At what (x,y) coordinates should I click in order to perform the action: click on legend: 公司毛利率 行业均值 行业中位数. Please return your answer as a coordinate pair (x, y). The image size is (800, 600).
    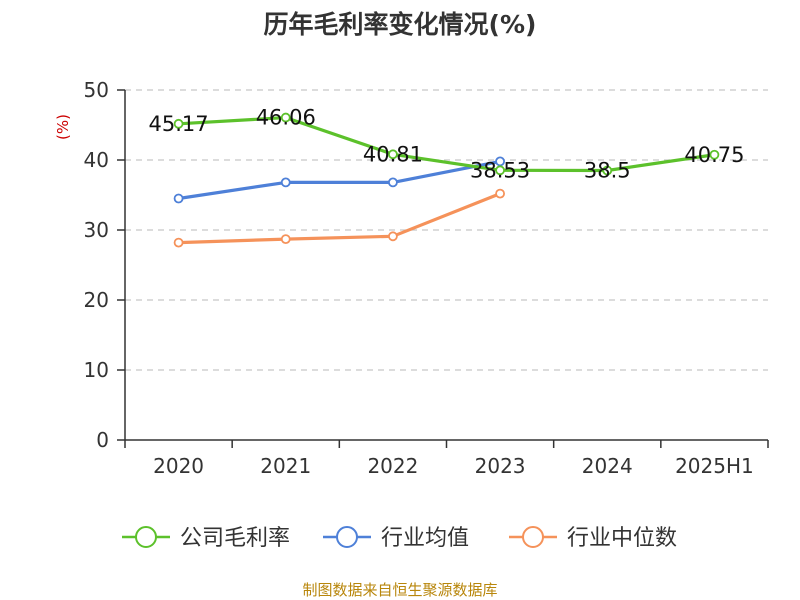
    Looking at the image, I should click on (399, 538).